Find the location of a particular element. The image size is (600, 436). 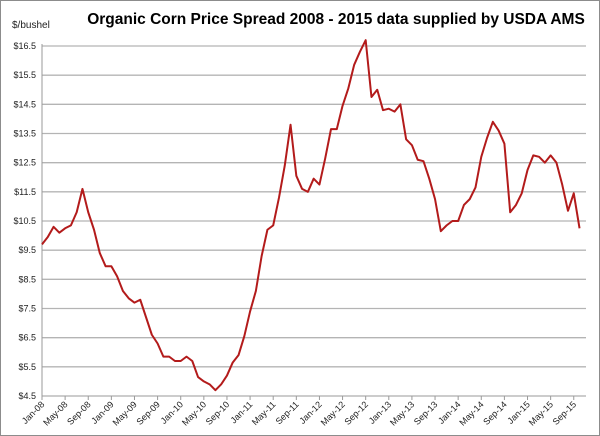

x-tick-label: Sep-09 is located at coordinates (148, 413).